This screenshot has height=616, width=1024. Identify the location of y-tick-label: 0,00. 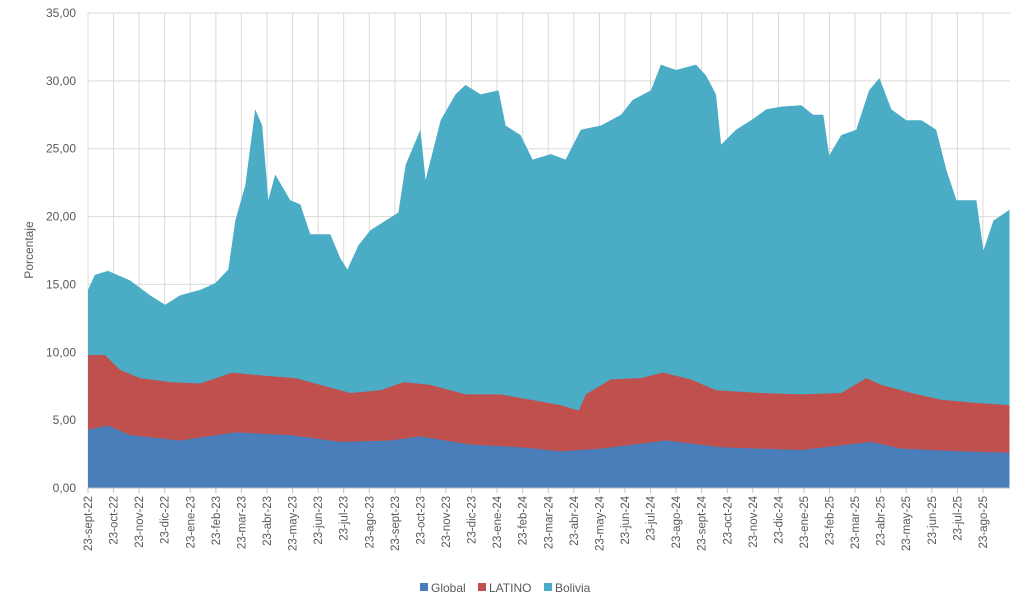
(65, 488).